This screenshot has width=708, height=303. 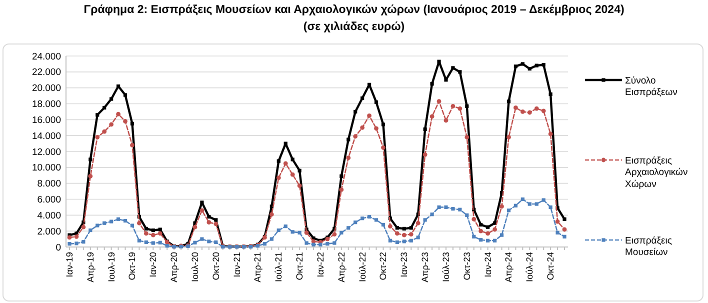 I want to click on x-tick-label: Απρ-22, so click(x=341, y=267).